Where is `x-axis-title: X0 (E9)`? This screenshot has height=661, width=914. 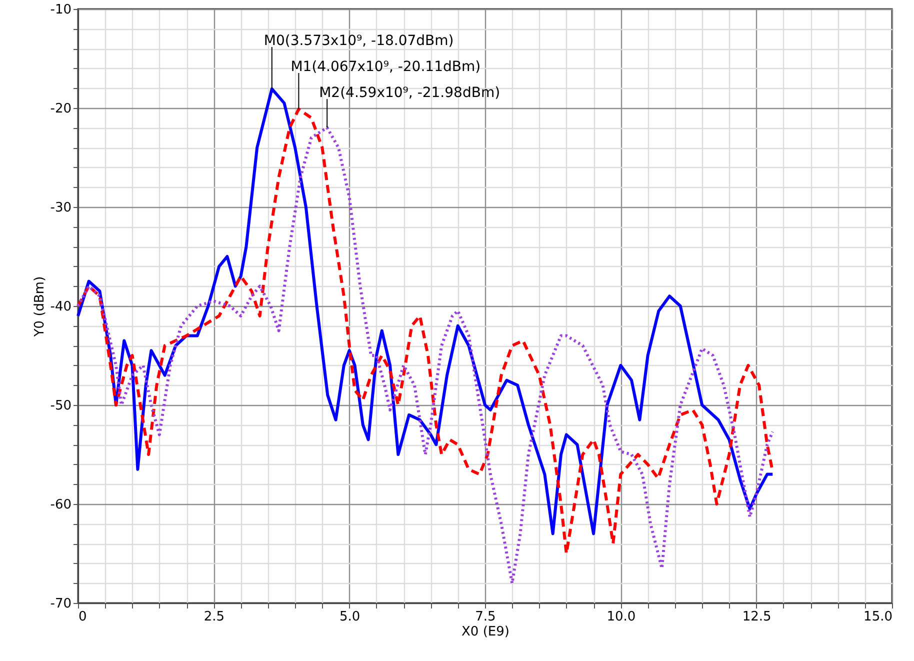
x-axis-title: X0 (E9) is located at coordinates (486, 632).